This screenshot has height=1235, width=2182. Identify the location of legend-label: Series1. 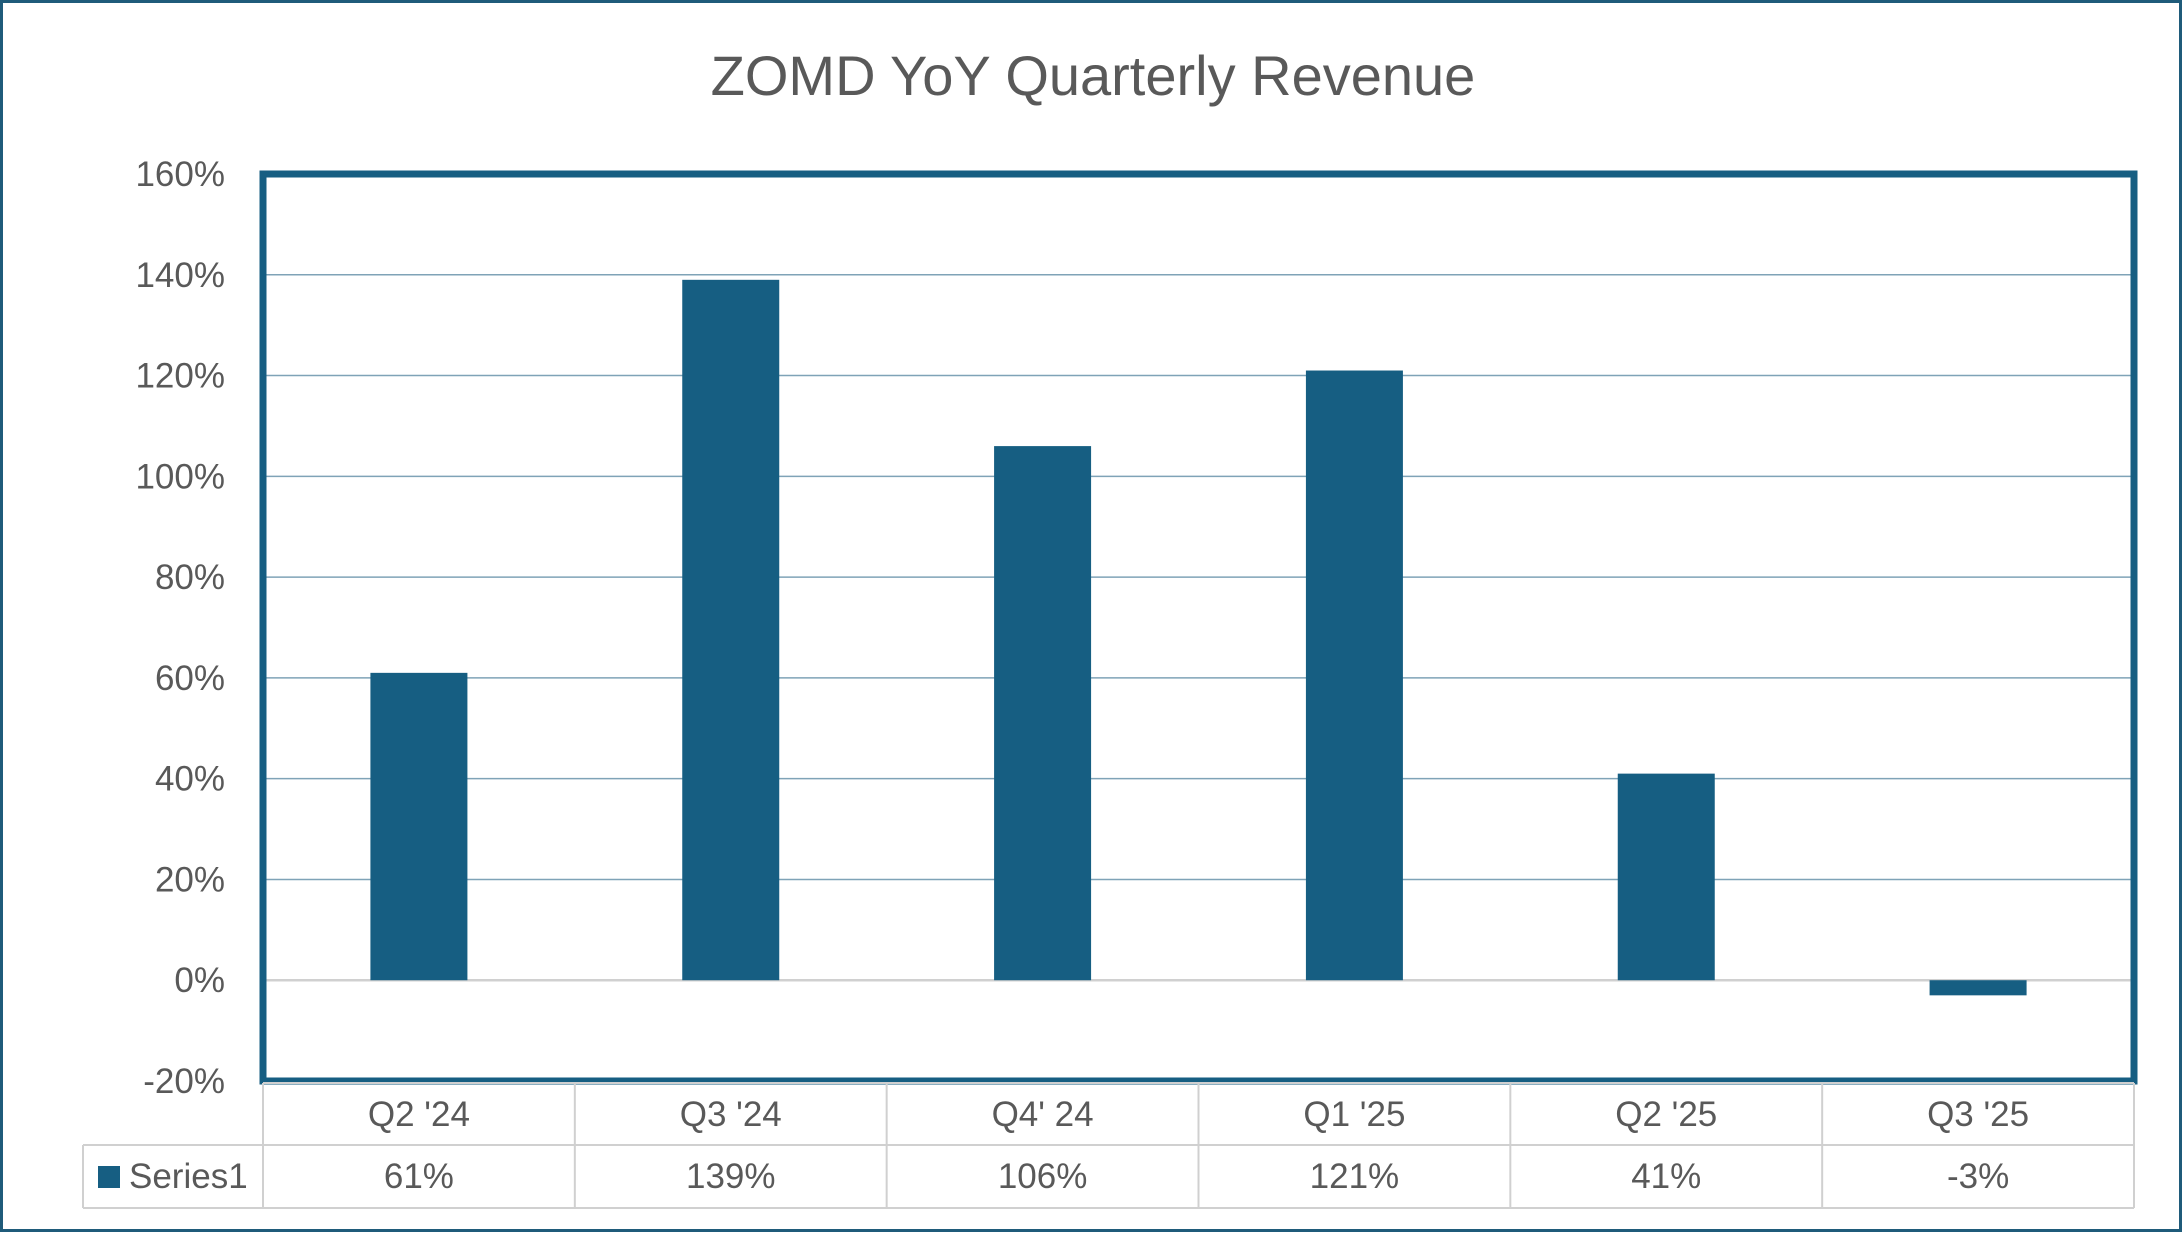
(188, 1176).